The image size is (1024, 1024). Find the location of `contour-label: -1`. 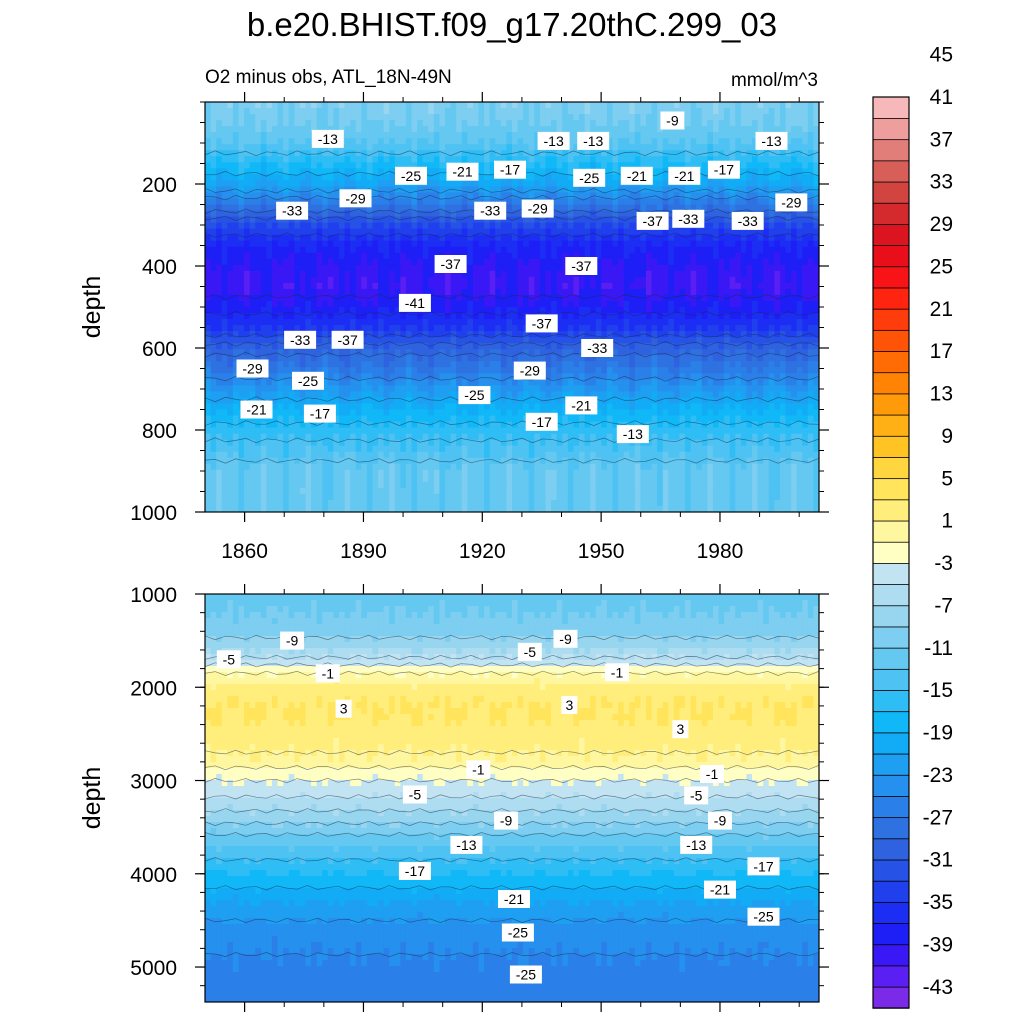

contour-label: -1 is located at coordinates (712, 774).